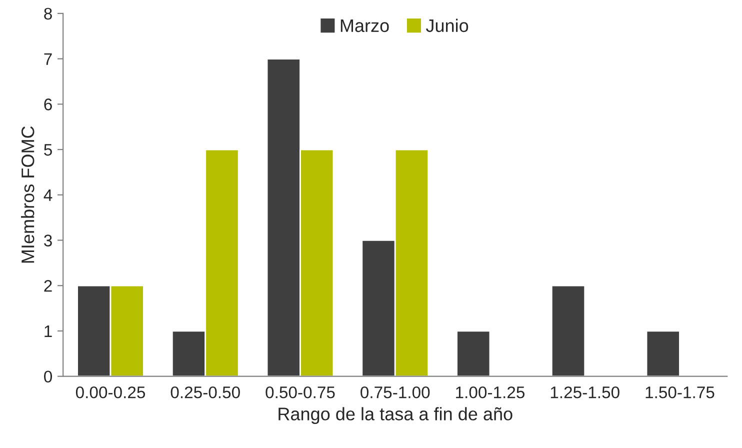 The image size is (742, 448). I want to click on x-tick-label: 1.00-1.25, so click(490, 392).